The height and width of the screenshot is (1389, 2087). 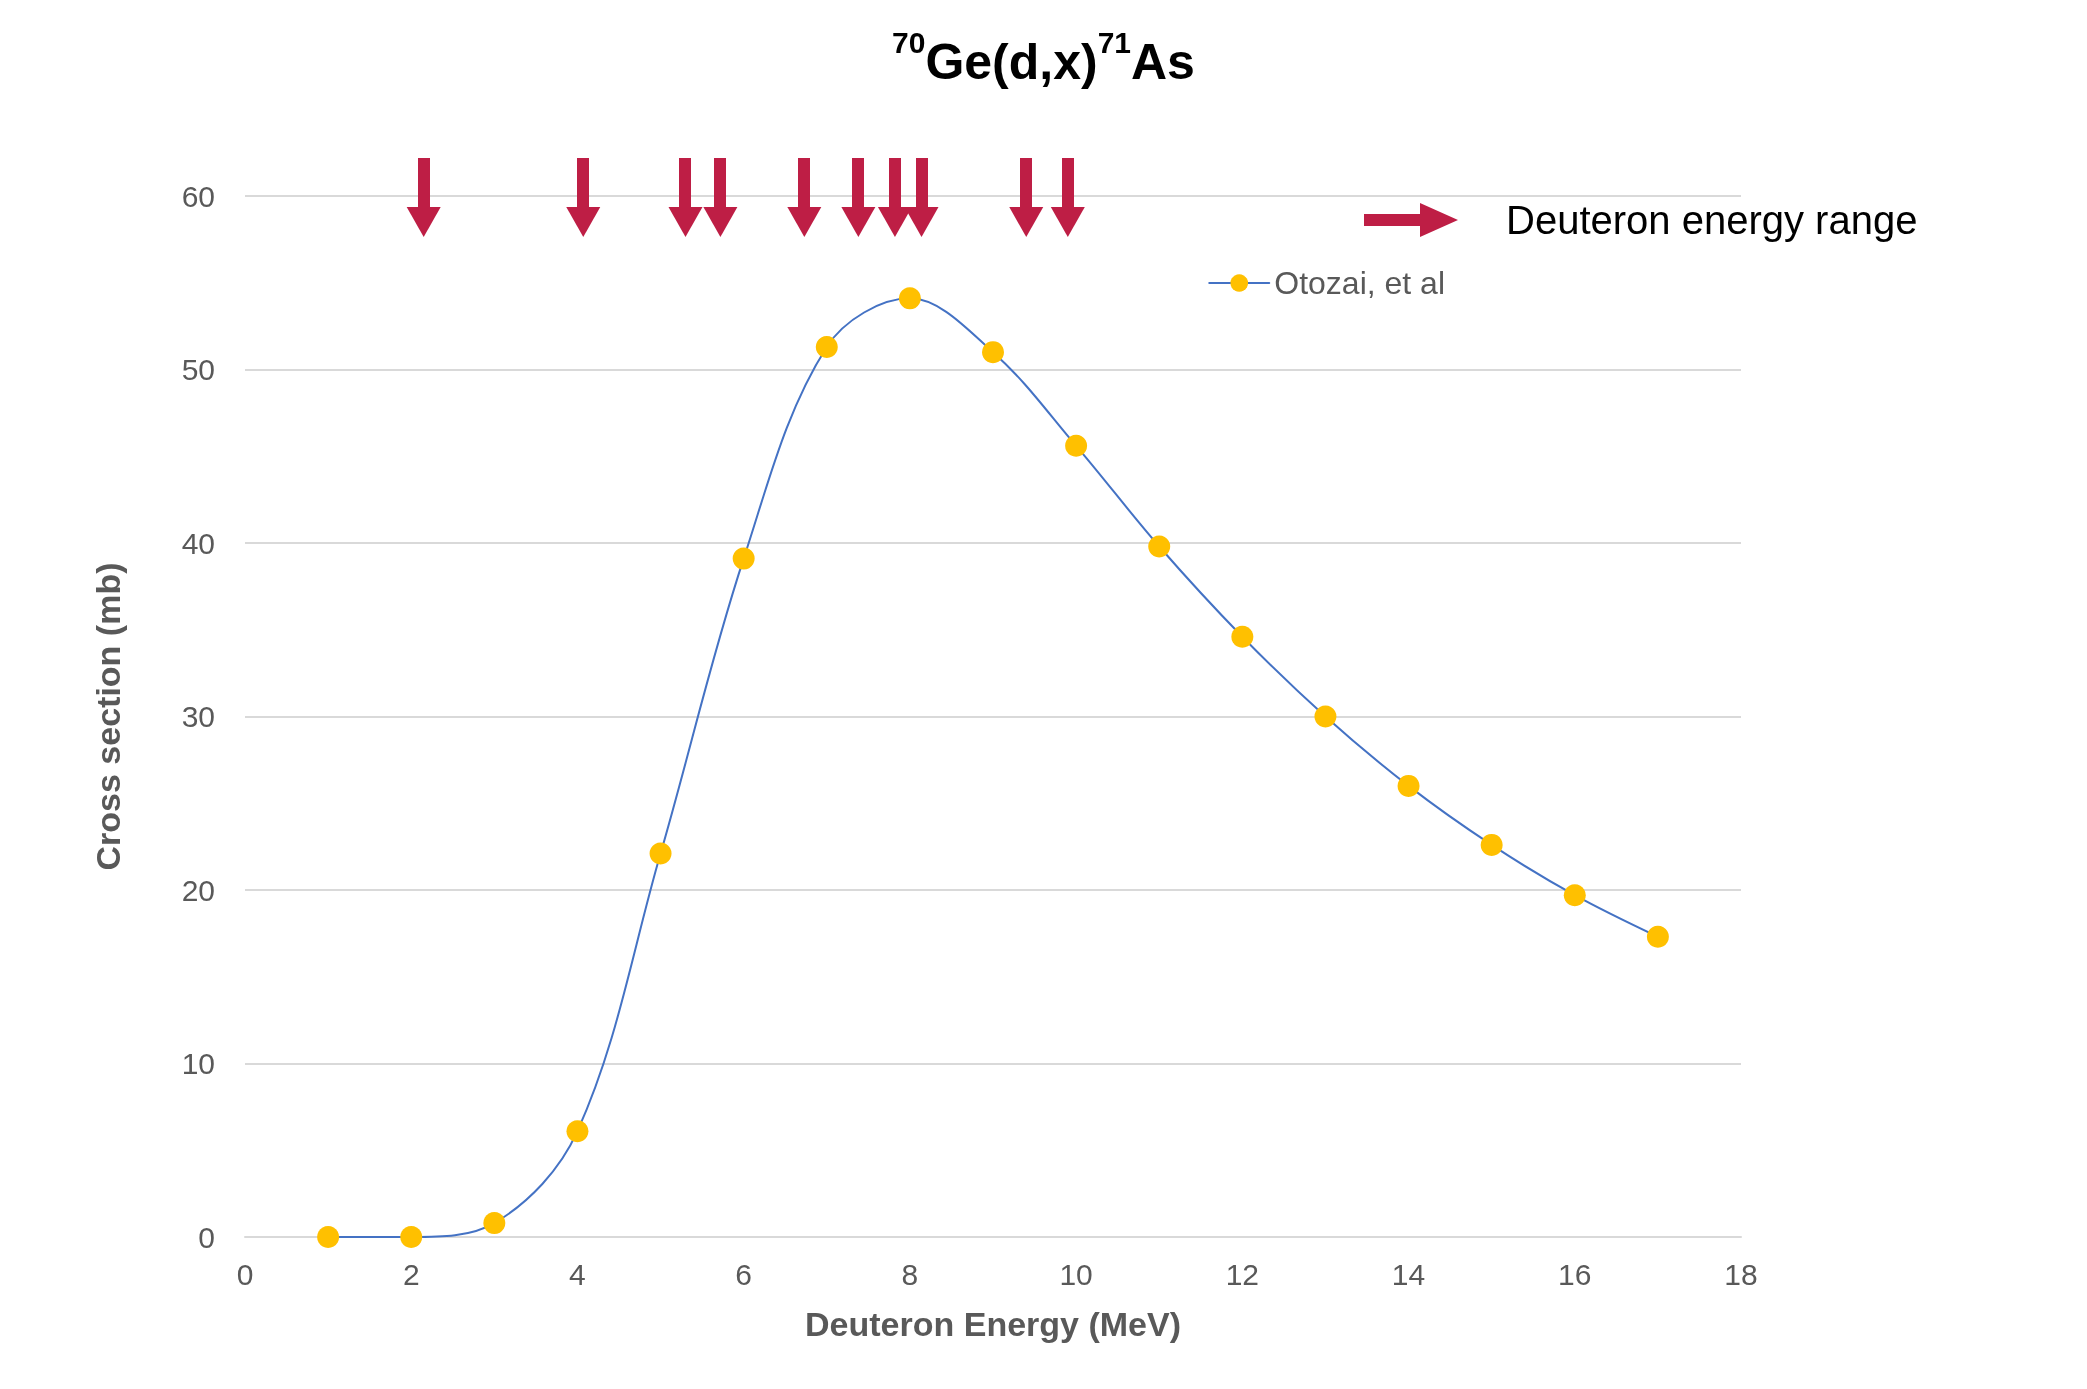 What do you see at coordinates (108, 716) in the screenshot?
I see `y-axis-title: Cross section (mb)` at bounding box center [108, 716].